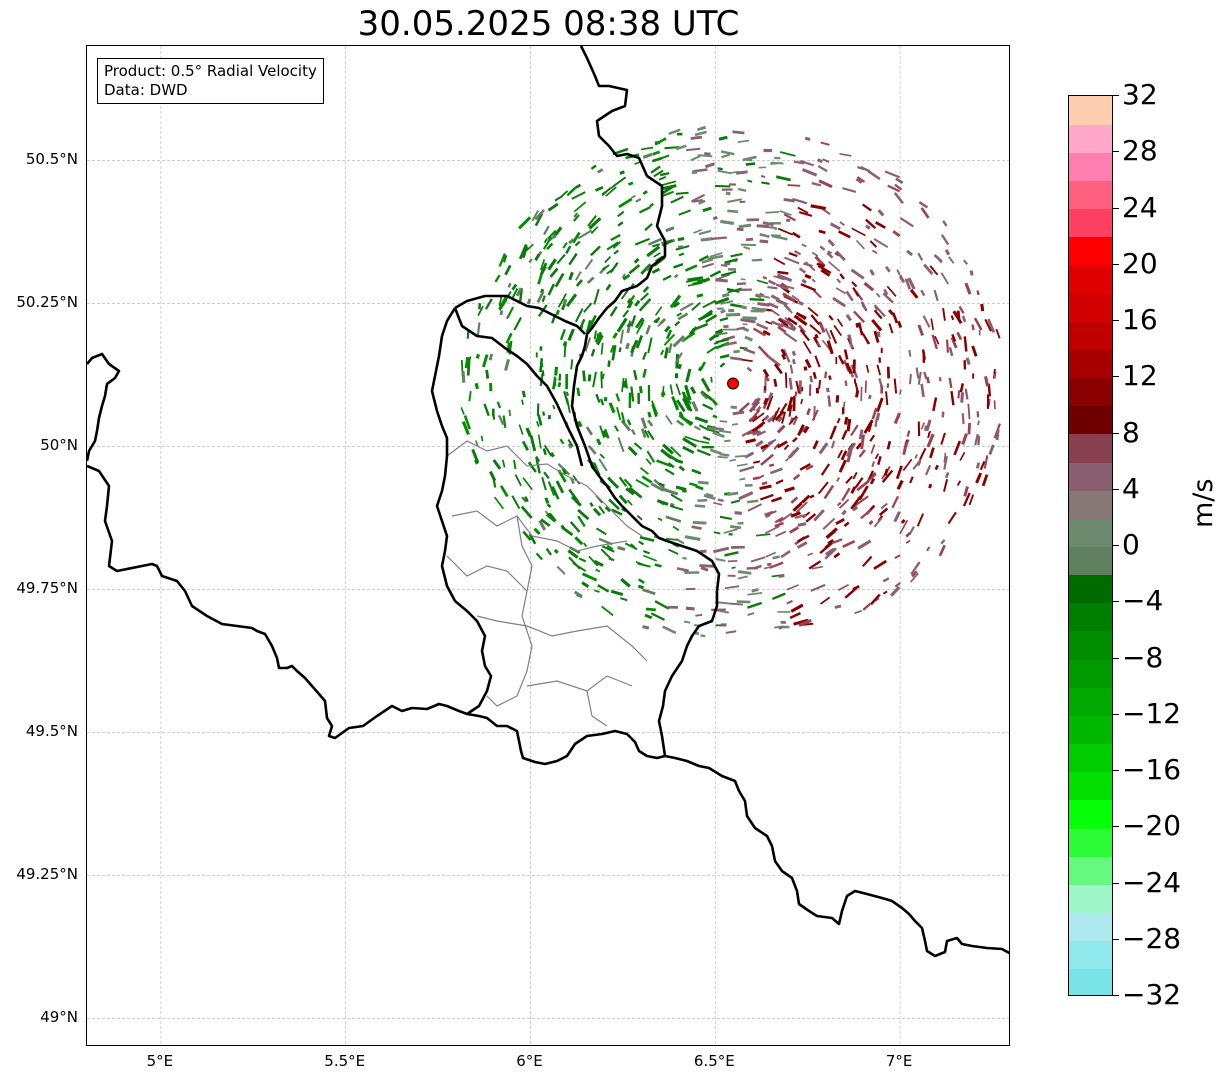 This screenshot has width=1225, height=1081. What do you see at coordinates (51, 159) in the screenshot?
I see `lat-tick-label: 50.5°N` at bounding box center [51, 159].